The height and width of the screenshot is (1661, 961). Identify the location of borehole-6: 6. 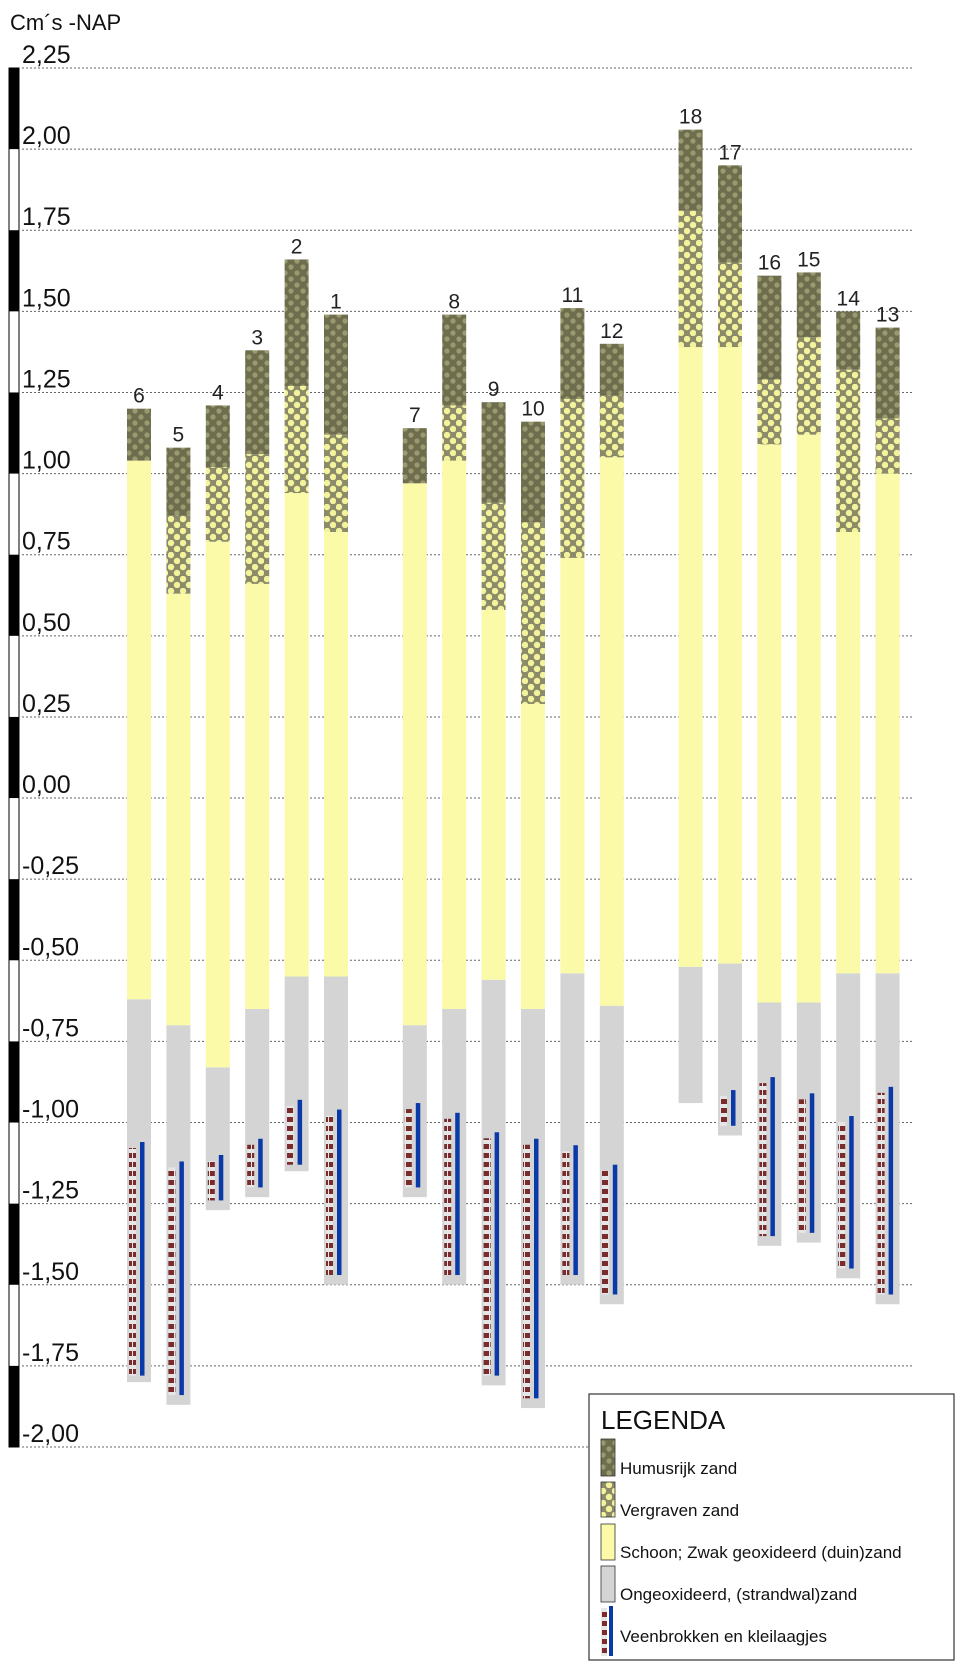
(139, 884).